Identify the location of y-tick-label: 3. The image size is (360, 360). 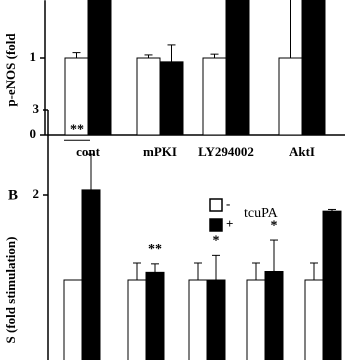
(36, 108).